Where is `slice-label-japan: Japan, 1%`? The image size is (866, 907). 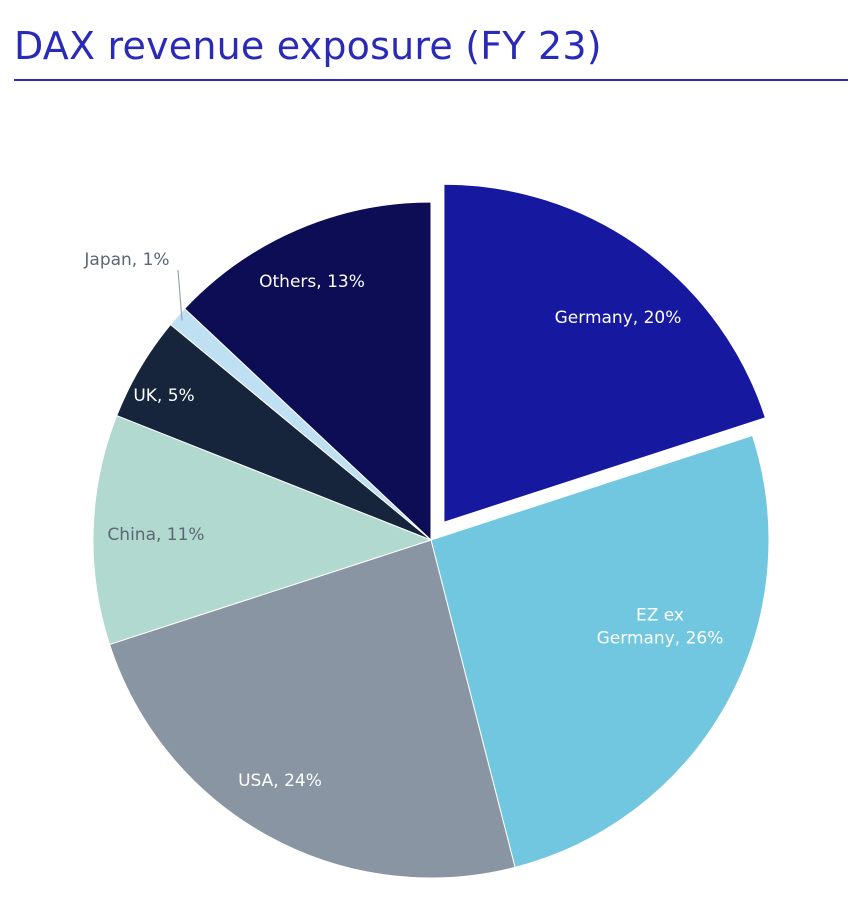
slice-label-japan: Japan, 1% is located at coordinates (126, 260).